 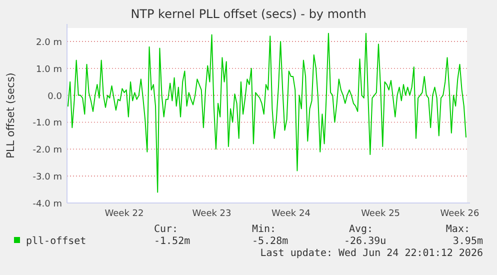 What do you see at coordinates (55, 97) in the screenshot?
I see `y-tick-label: 0.0` at bounding box center [55, 97].